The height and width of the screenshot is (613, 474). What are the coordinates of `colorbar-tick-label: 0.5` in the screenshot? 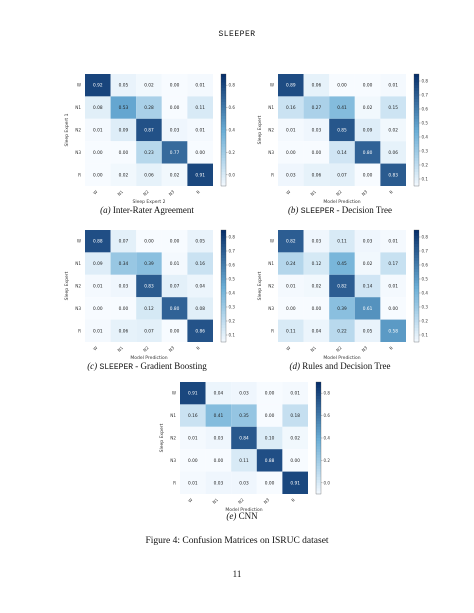 It's located at (232, 279).